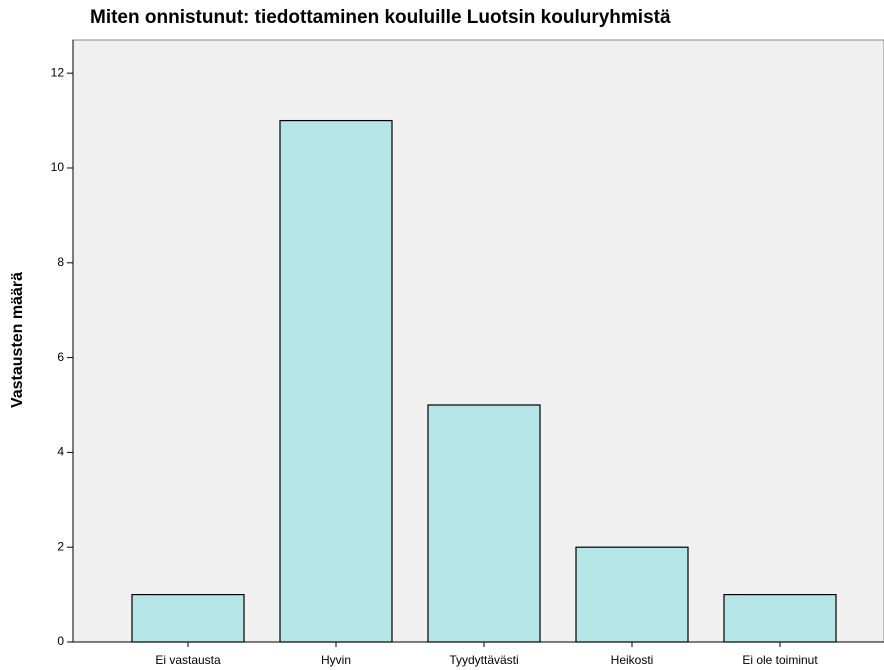 Image resolution: width=884 pixels, height=670 pixels. What do you see at coordinates (483, 660) in the screenshot?
I see `x-tick-label: Tyydyttävästi` at bounding box center [483, 660].